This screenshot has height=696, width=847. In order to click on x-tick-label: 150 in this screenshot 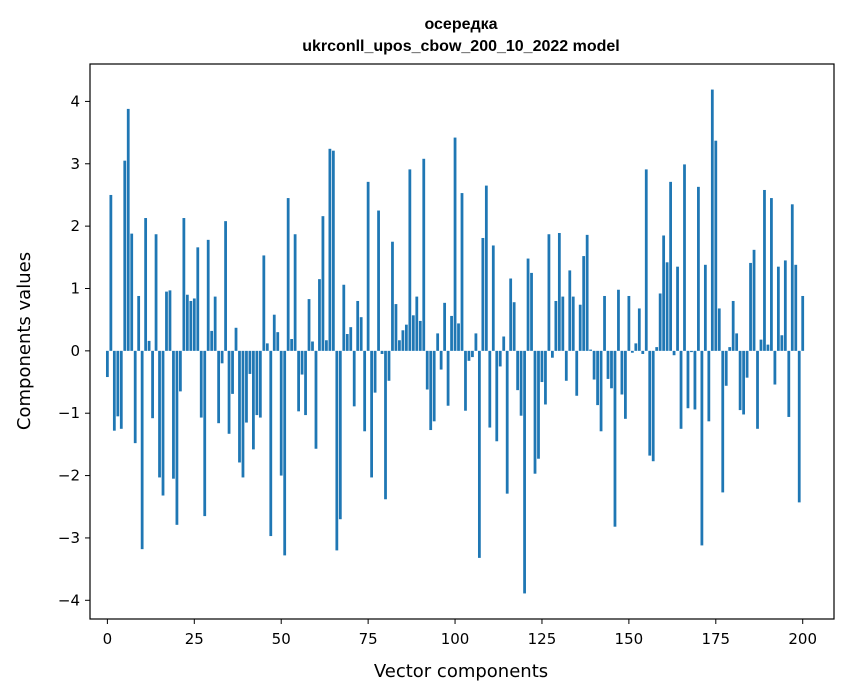, I will do `click(629, 639)`.